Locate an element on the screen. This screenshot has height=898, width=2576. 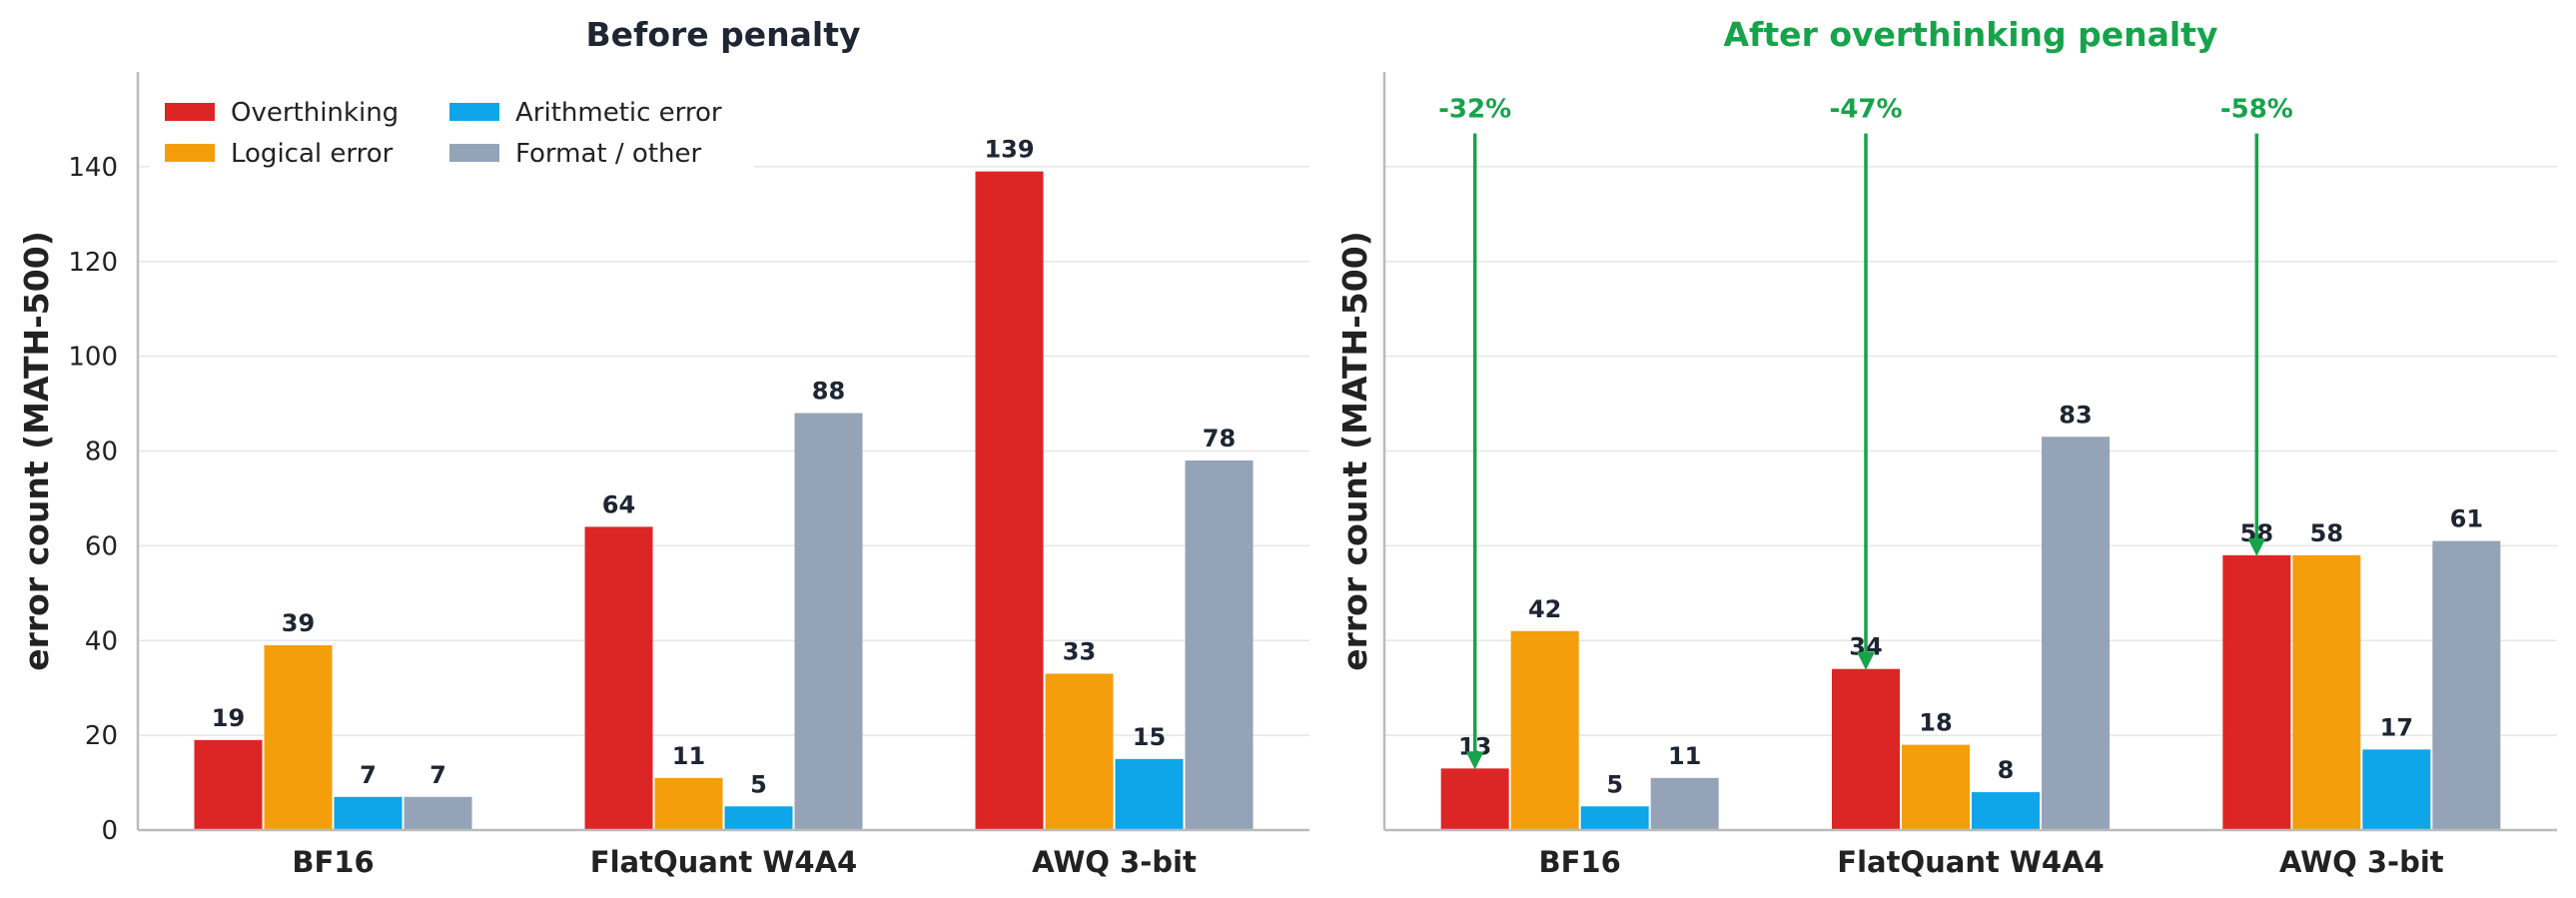
data-label: 18 is located at coordinates (1936, 723).